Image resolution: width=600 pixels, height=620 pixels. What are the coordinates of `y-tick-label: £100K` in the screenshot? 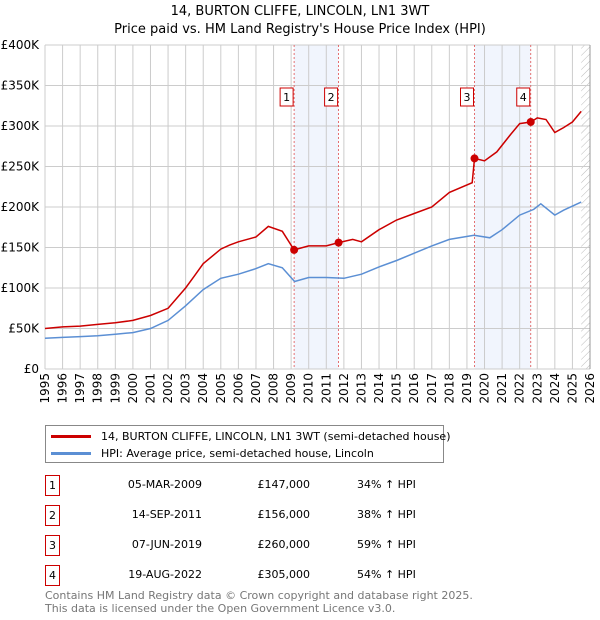 It's located at (21, 288).